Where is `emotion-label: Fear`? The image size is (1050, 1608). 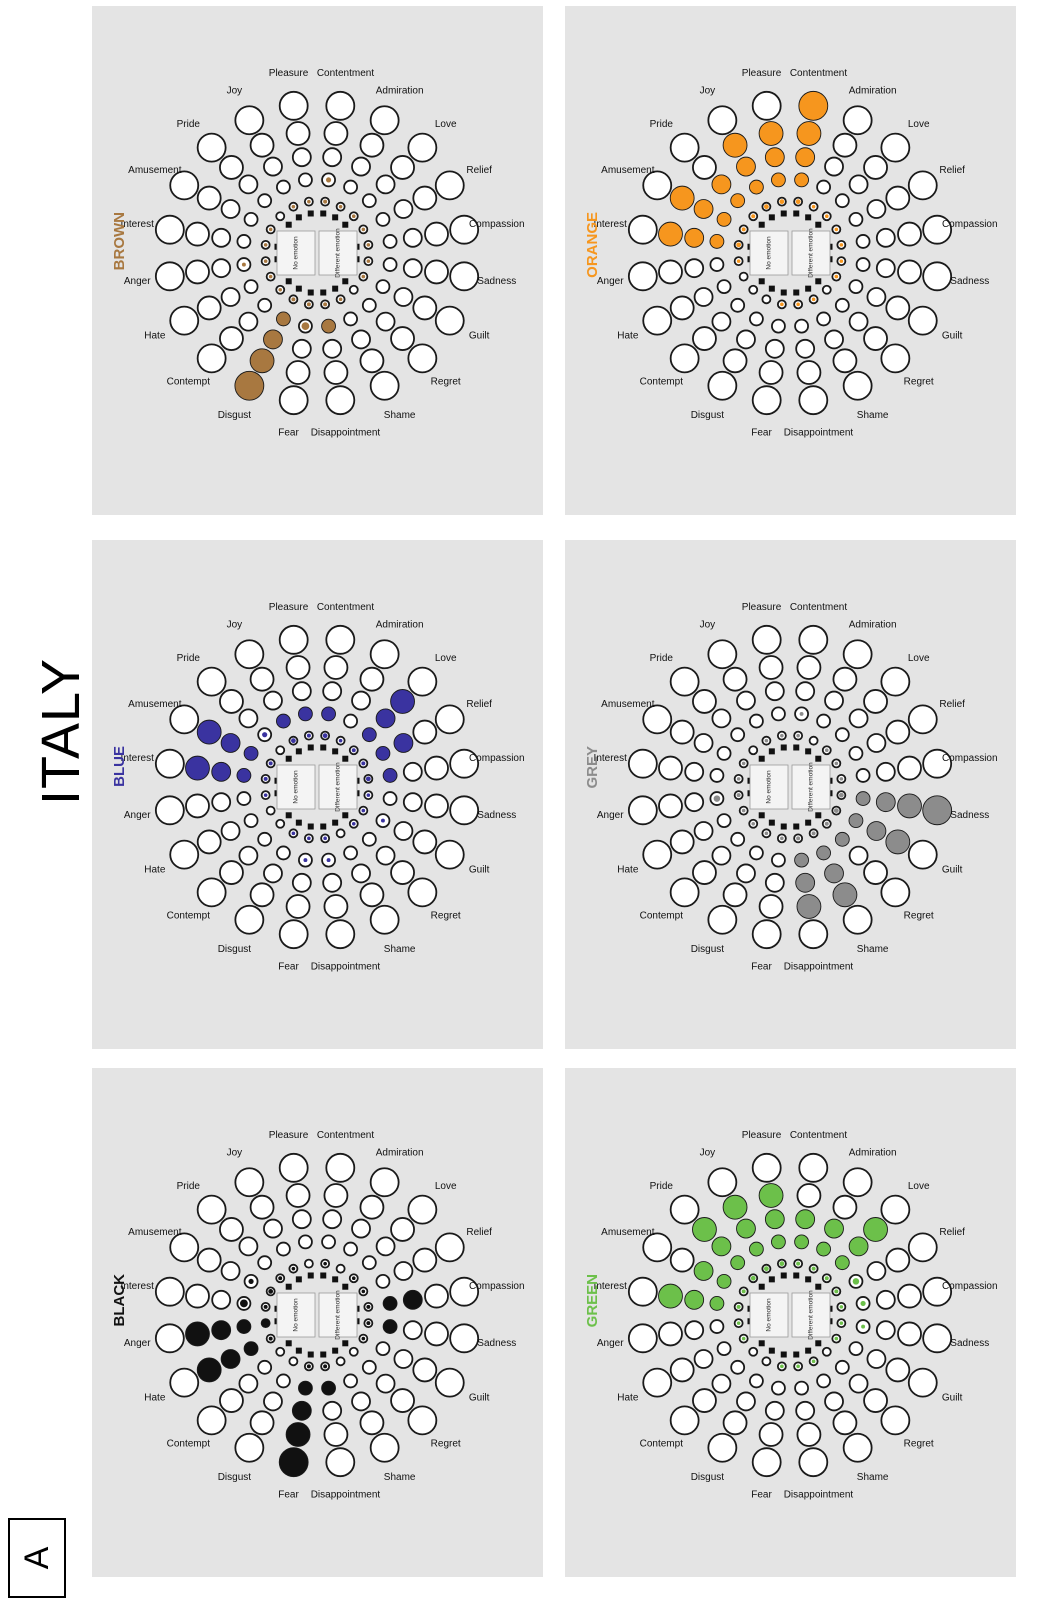 emotion-label: Fear is located at coordinates (288, 966).